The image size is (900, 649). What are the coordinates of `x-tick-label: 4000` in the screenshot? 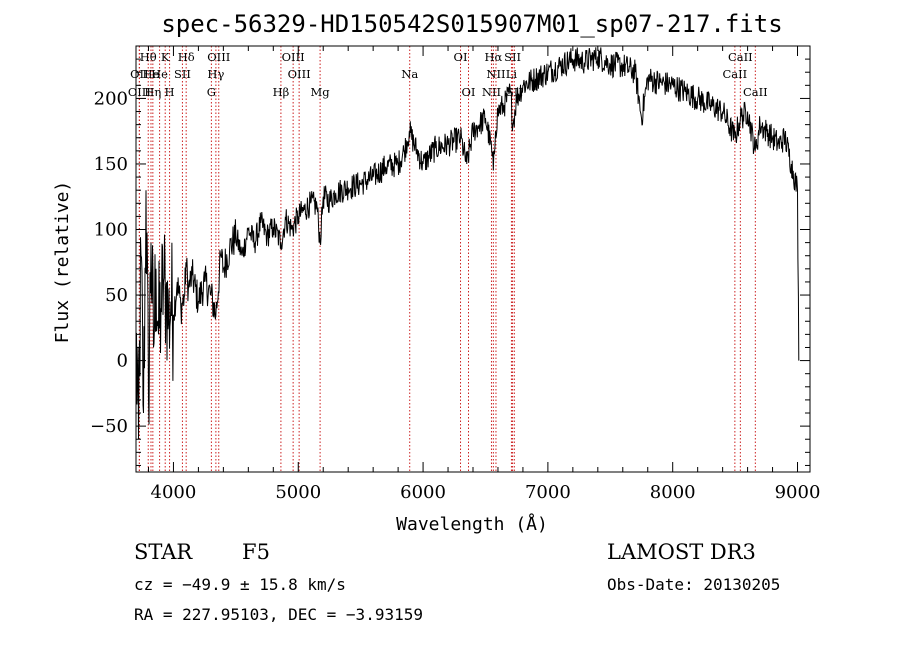 It's located at (174, 492).